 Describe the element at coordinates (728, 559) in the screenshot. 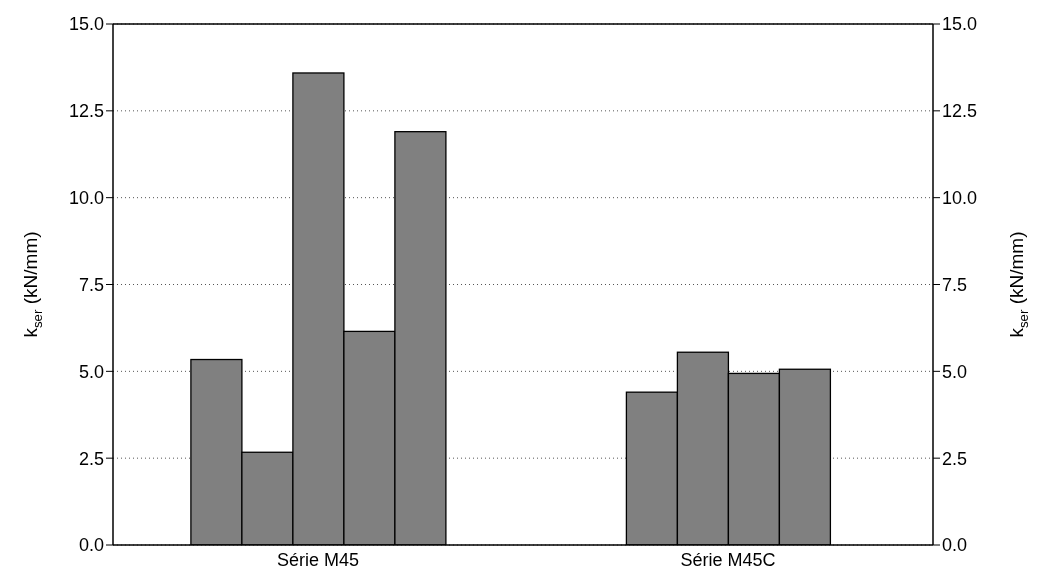

I see `x-tick-label: Série M45C` at that location.